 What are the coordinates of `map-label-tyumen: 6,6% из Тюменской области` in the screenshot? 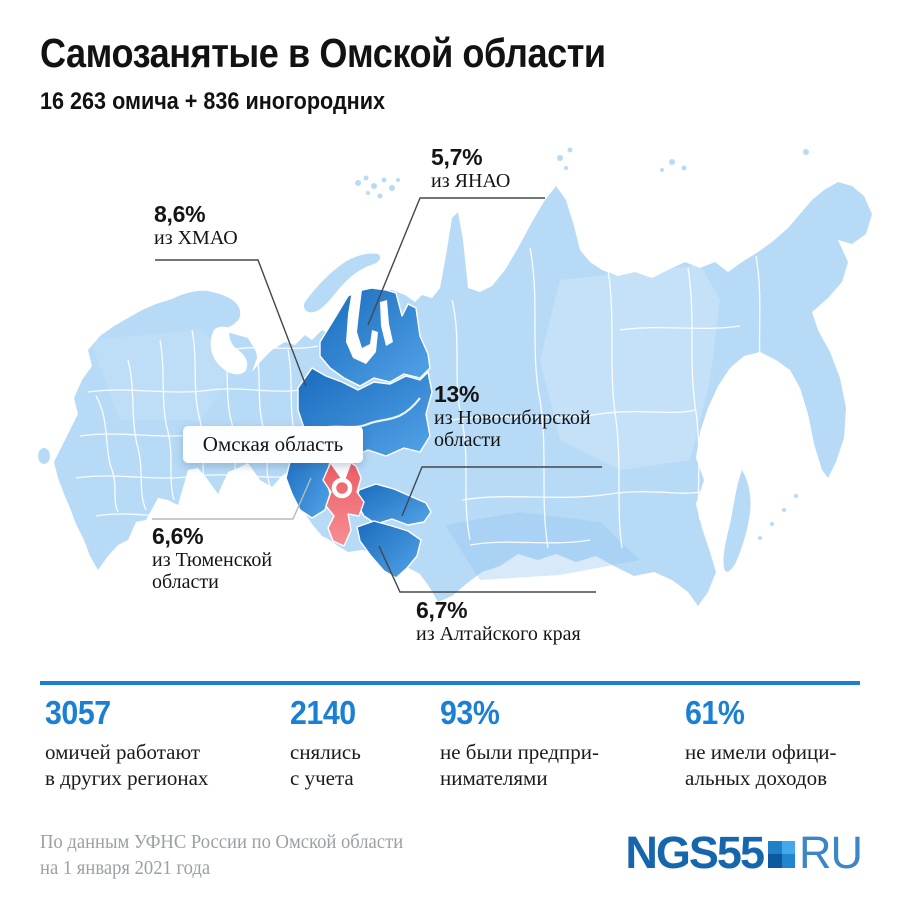 It's located at (212, 558).